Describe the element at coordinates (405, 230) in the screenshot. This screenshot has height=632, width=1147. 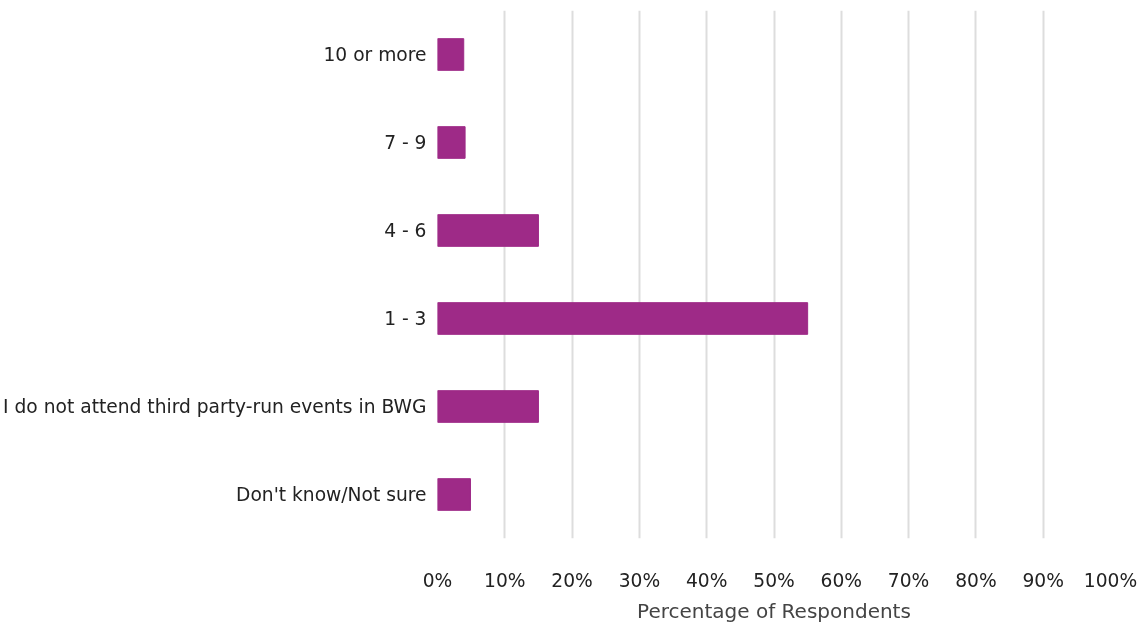
I see `y-tick-label: 4 - 6` at that location.